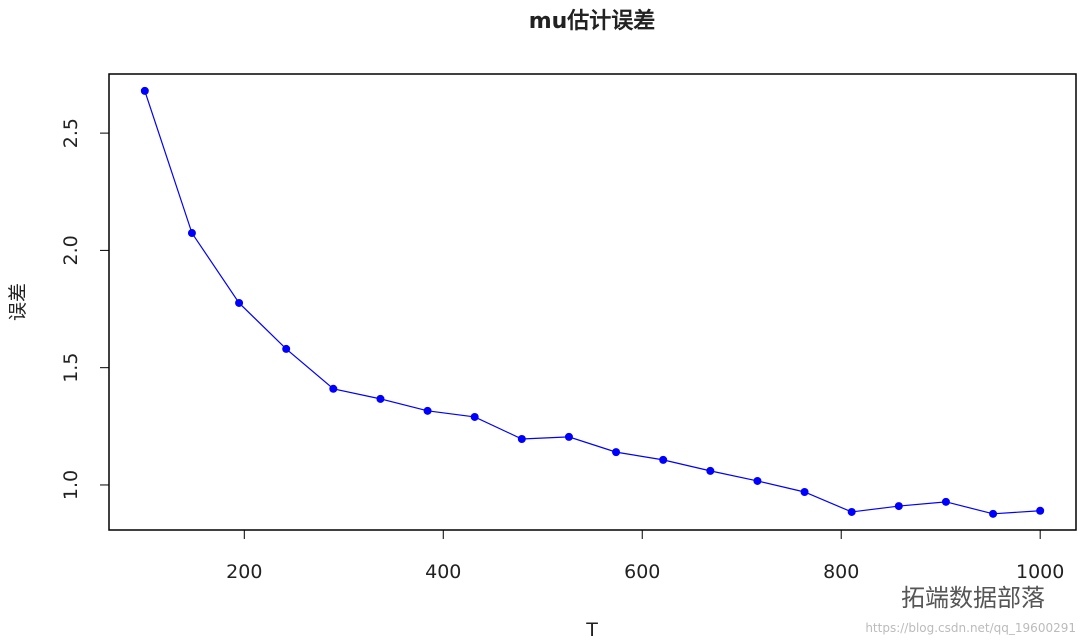 The width and height of the screenshot is (1080, 644). I want to click on y-tick-label: 1.5, so click(71, 368).